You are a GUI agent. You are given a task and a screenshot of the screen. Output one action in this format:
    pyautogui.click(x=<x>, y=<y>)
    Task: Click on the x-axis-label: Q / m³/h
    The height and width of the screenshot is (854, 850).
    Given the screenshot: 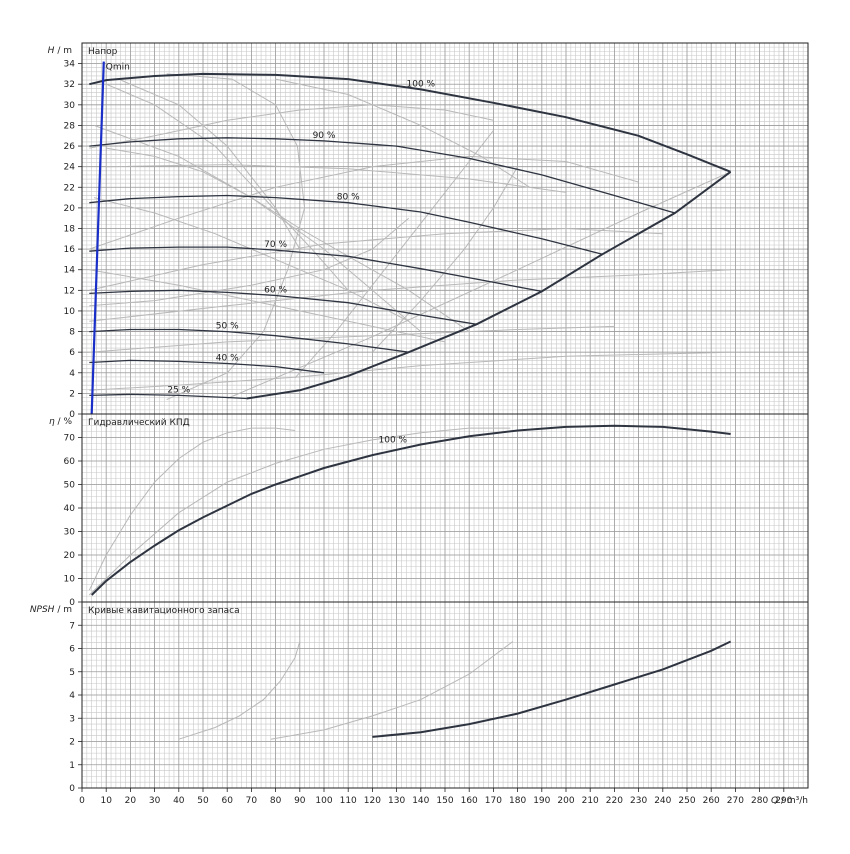 What is the action you would take?
    pyautogui.click(x=789, y=801)
    